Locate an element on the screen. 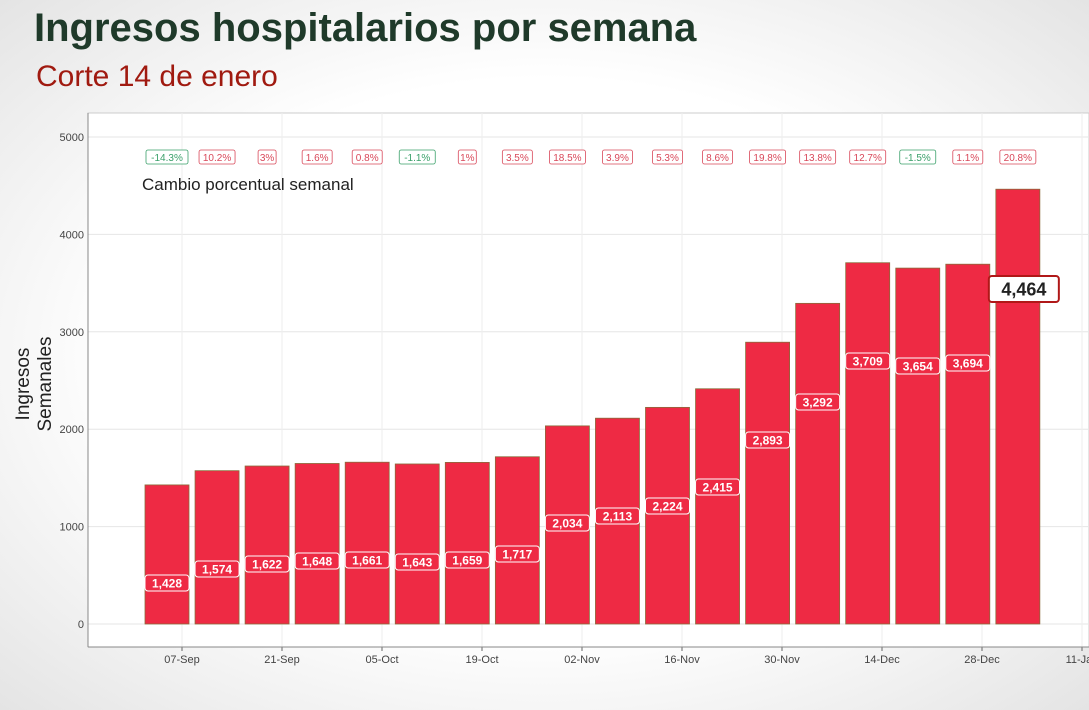 Image resolution: width=1089 pixels, height=710 pixels. value-label: 2,415 is located at coordinates (718, 487).